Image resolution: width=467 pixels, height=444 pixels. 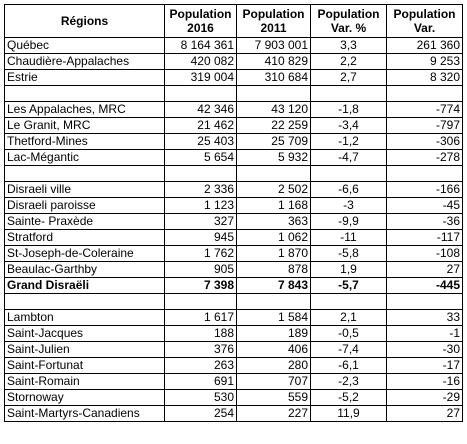 I want to click on value-cell: 410 829, so click(x=273, y=61).